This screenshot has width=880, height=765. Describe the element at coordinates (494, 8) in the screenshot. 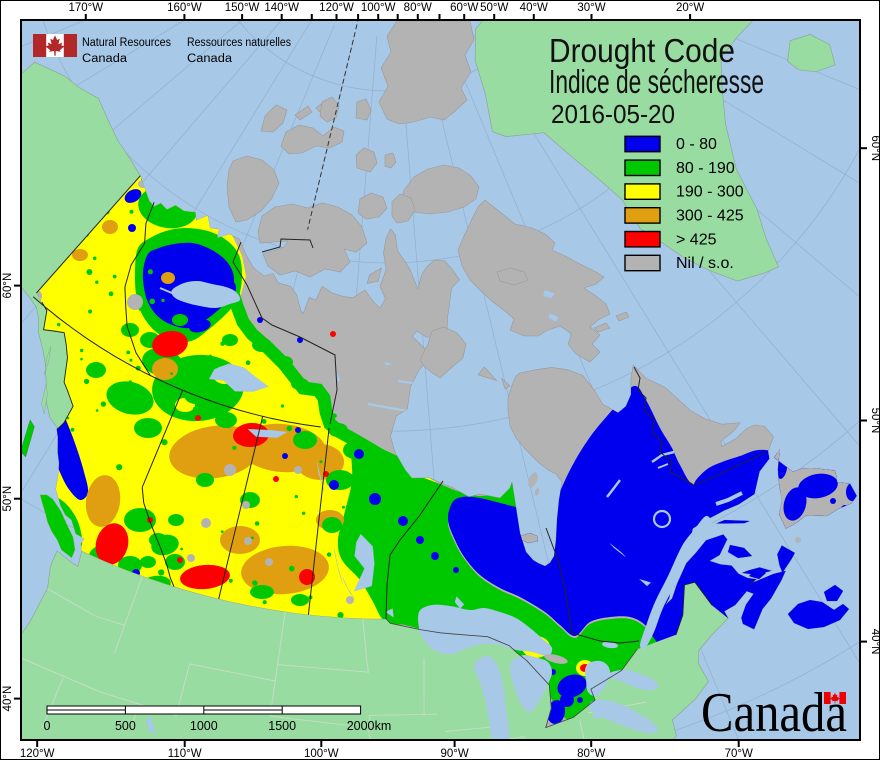

I see `svg-text: 50°W` at that location.